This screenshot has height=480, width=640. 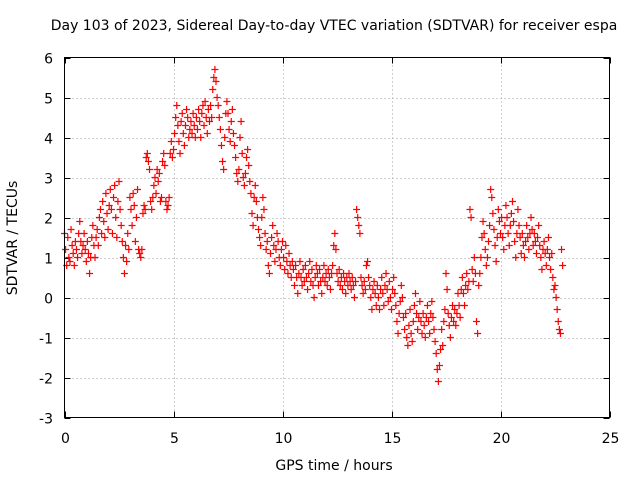 I want to click on x-tick-labels: 0 5 10 15 20 25, so click(x=340, y=439).